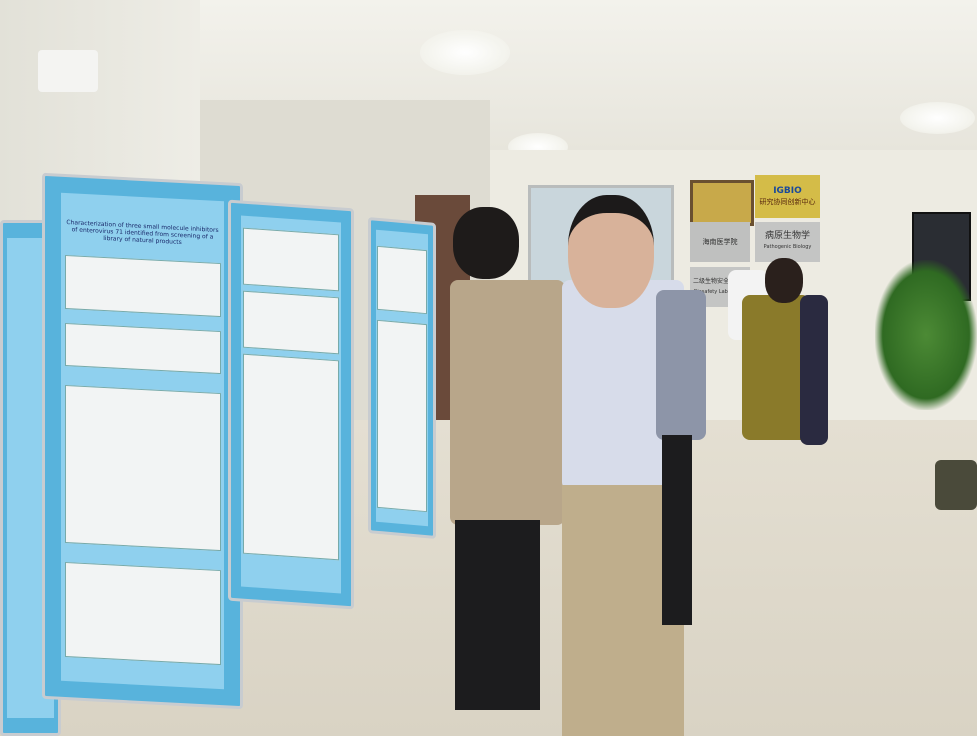  Describe the element at coordinates (787, 236) in the screenshot. I see `plaque-text: 病原生物学` at that location.